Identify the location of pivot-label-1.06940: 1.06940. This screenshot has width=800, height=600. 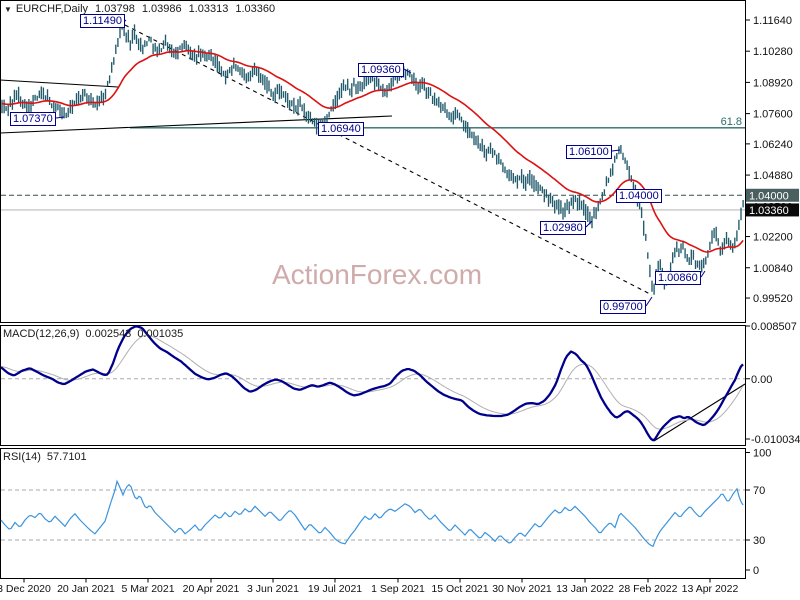
(341, 129).